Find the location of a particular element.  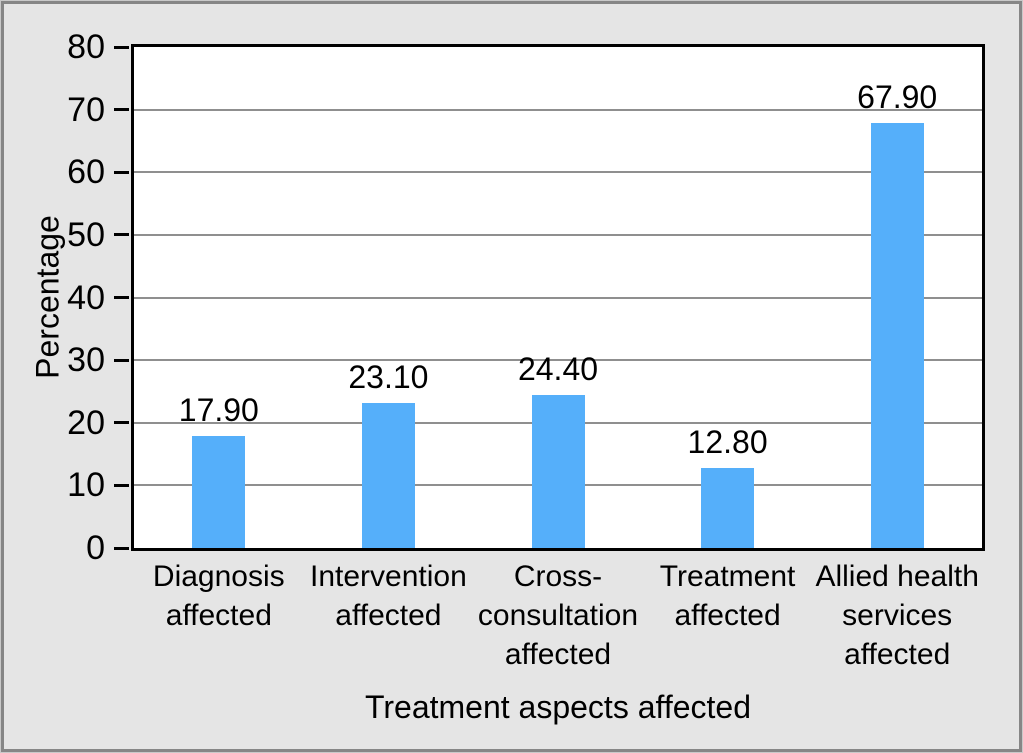

bar-value-label-5: 67.90 is located at coordinates (897, 96).